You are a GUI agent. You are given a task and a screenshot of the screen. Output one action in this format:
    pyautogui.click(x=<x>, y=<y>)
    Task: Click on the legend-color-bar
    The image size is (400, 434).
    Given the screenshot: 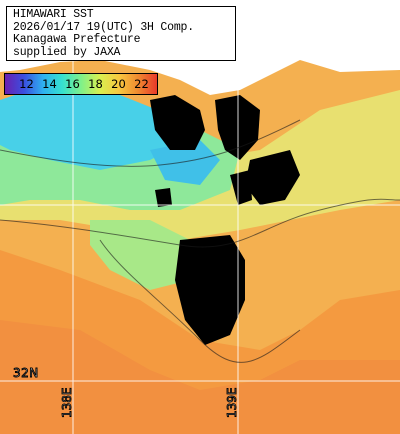 What is the action you would take?
    pyautogui.click(x=81, y=84)
    